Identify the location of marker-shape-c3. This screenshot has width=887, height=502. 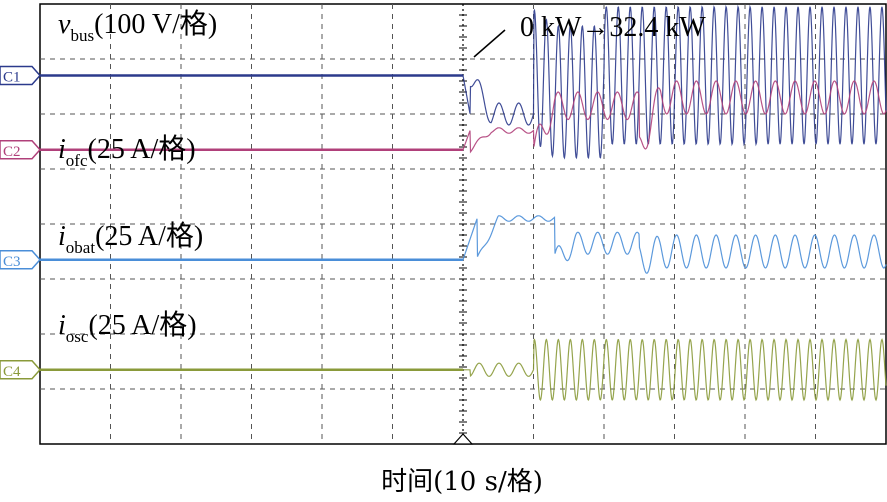
(21, 260).